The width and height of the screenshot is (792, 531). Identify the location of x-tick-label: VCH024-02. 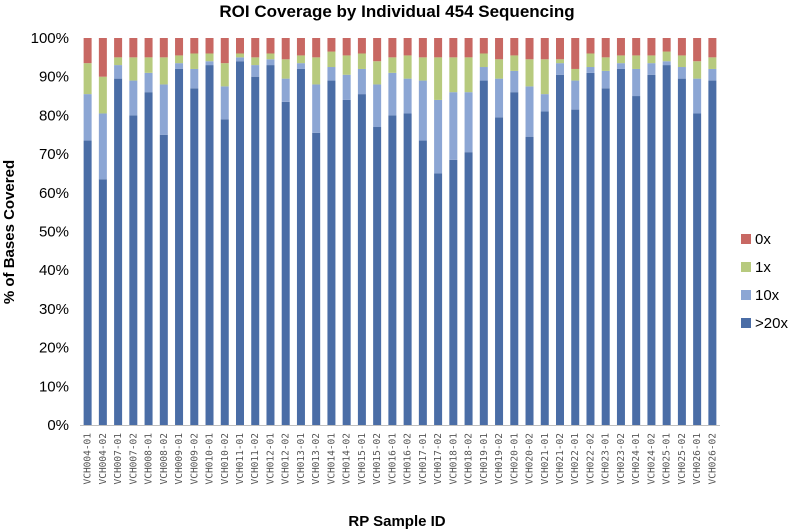
(651, 458).